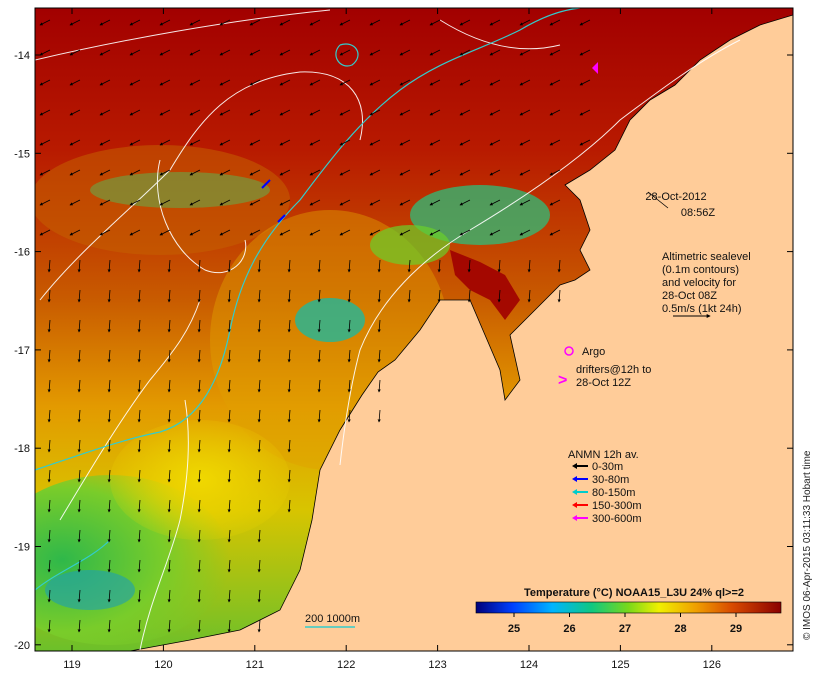 The height and width of the screenshot is (680, 820). What do you see at coordinates (689, 296) in the screenshot?
I see `altimetry-line-4: 28-Oct 08Z` at bounding box center [689, 296].